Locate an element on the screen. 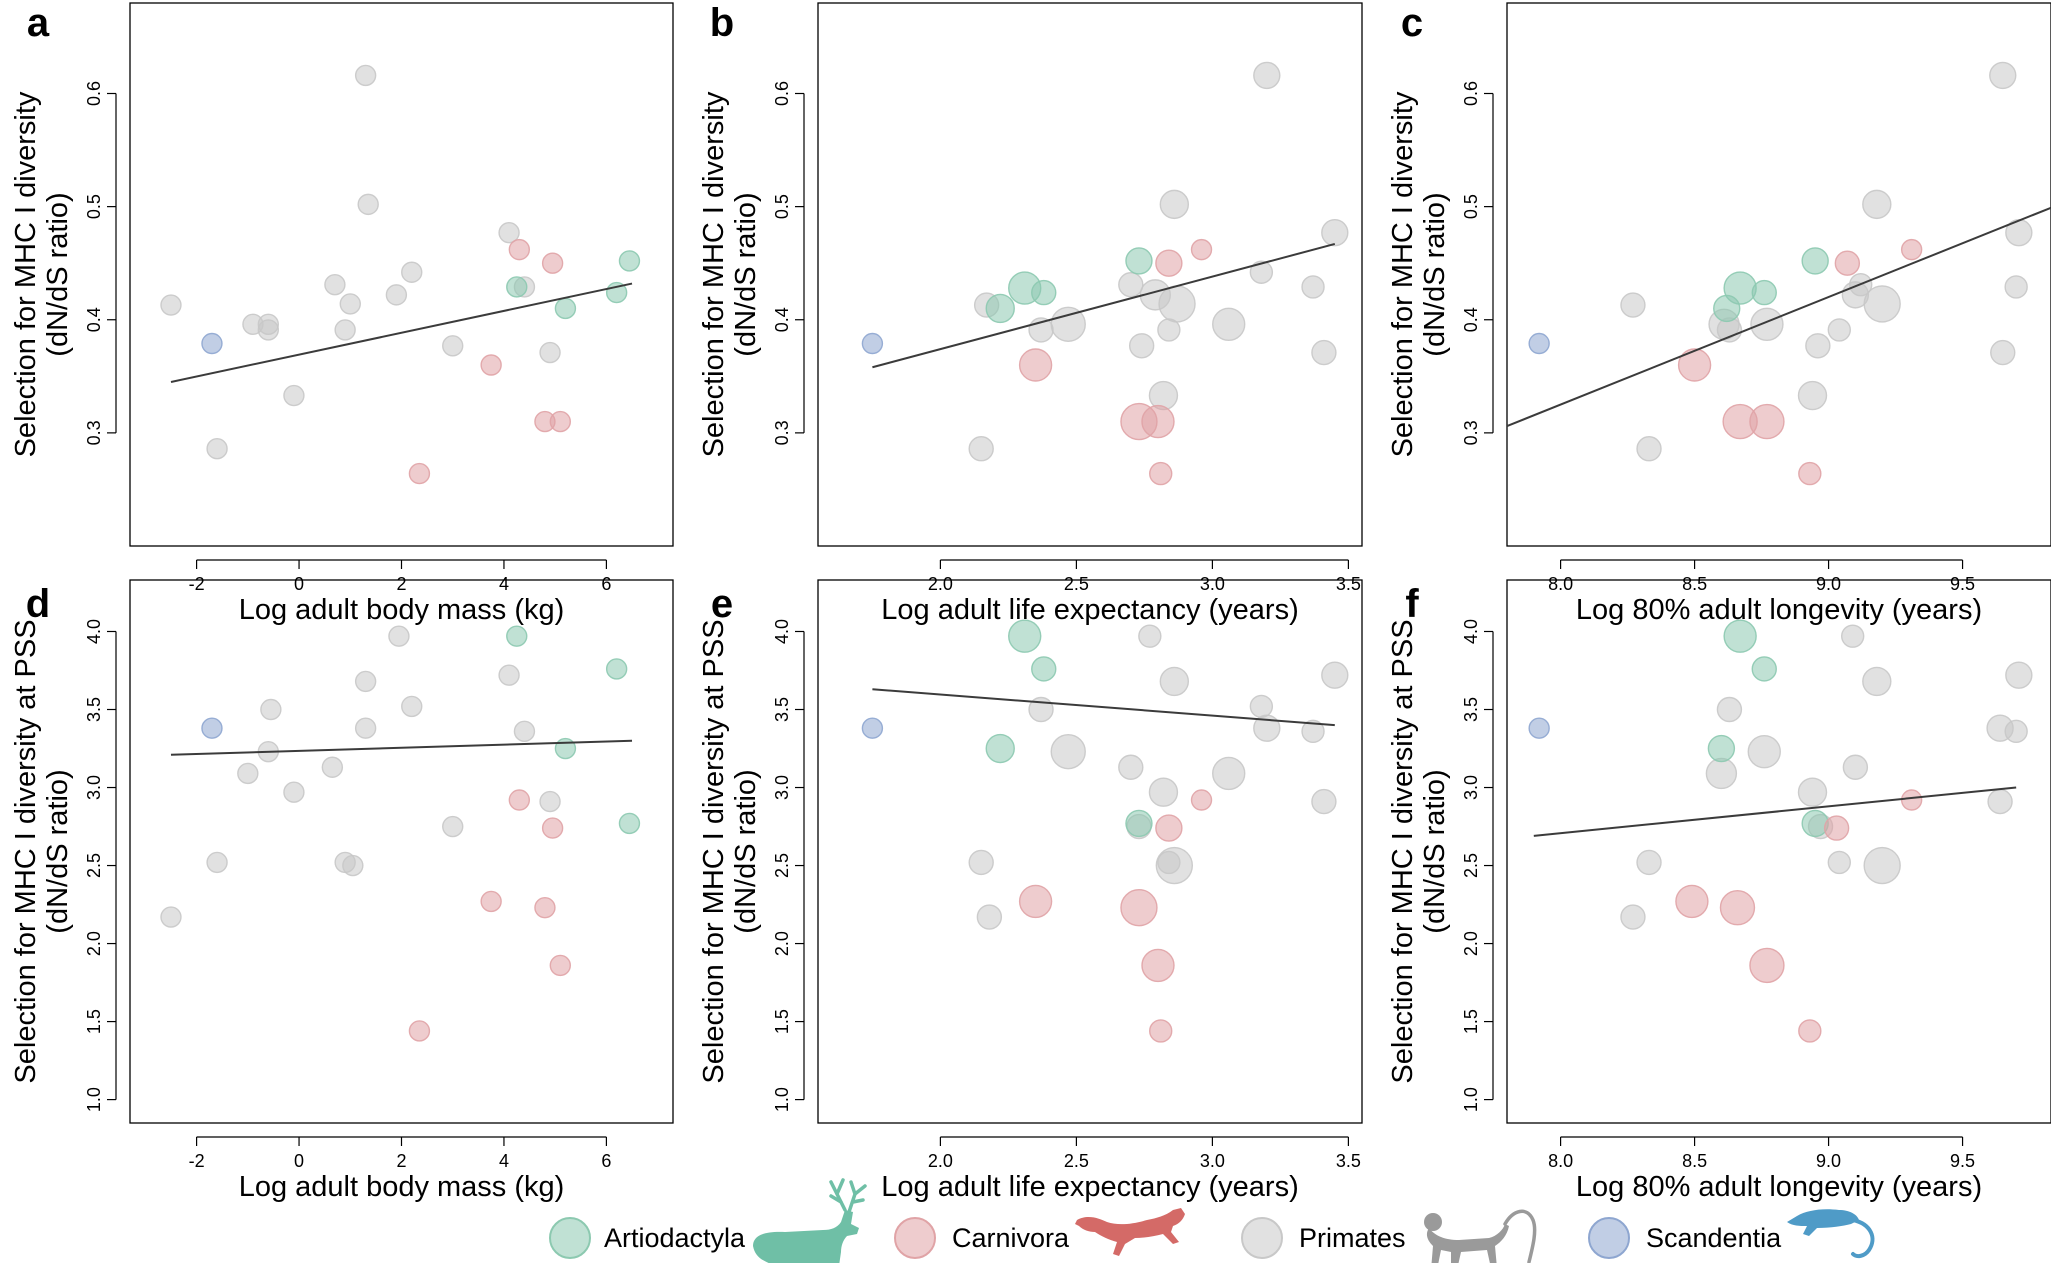 Image resolution: width=2051 pixels, height=1263 pixels. x-tick-label: 3.5 is located at coordinates (1348, 584).